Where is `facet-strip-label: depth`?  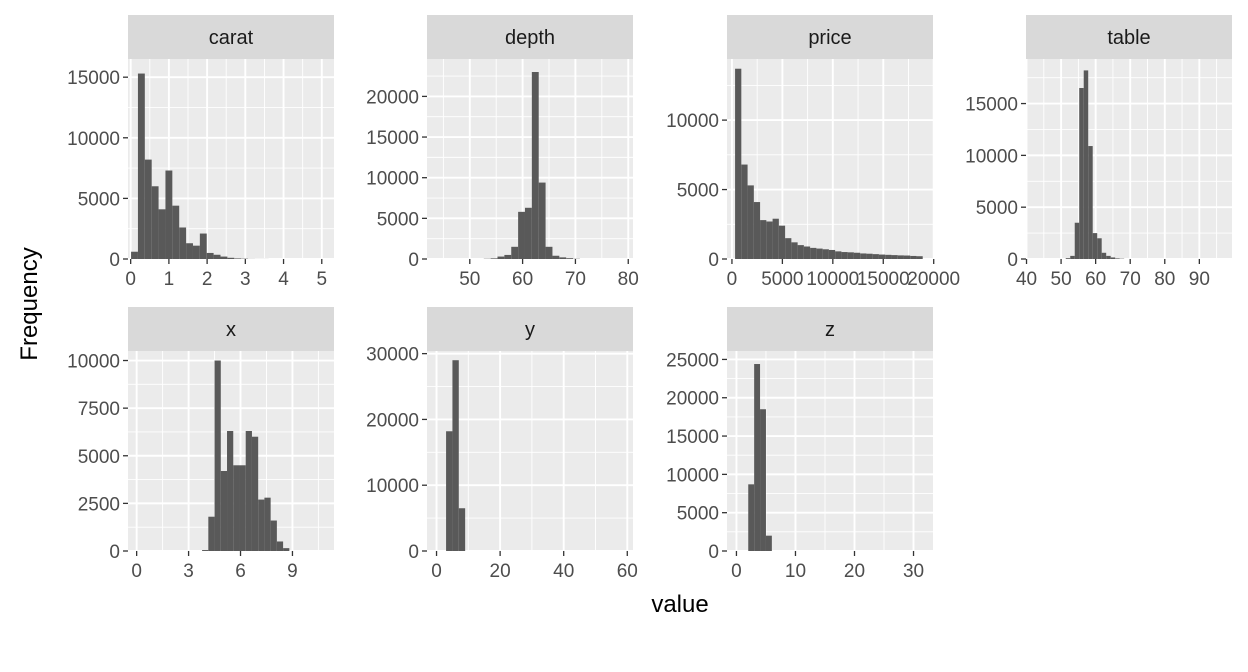 facet-strip-label: depth is located at coordinates (530, 38).